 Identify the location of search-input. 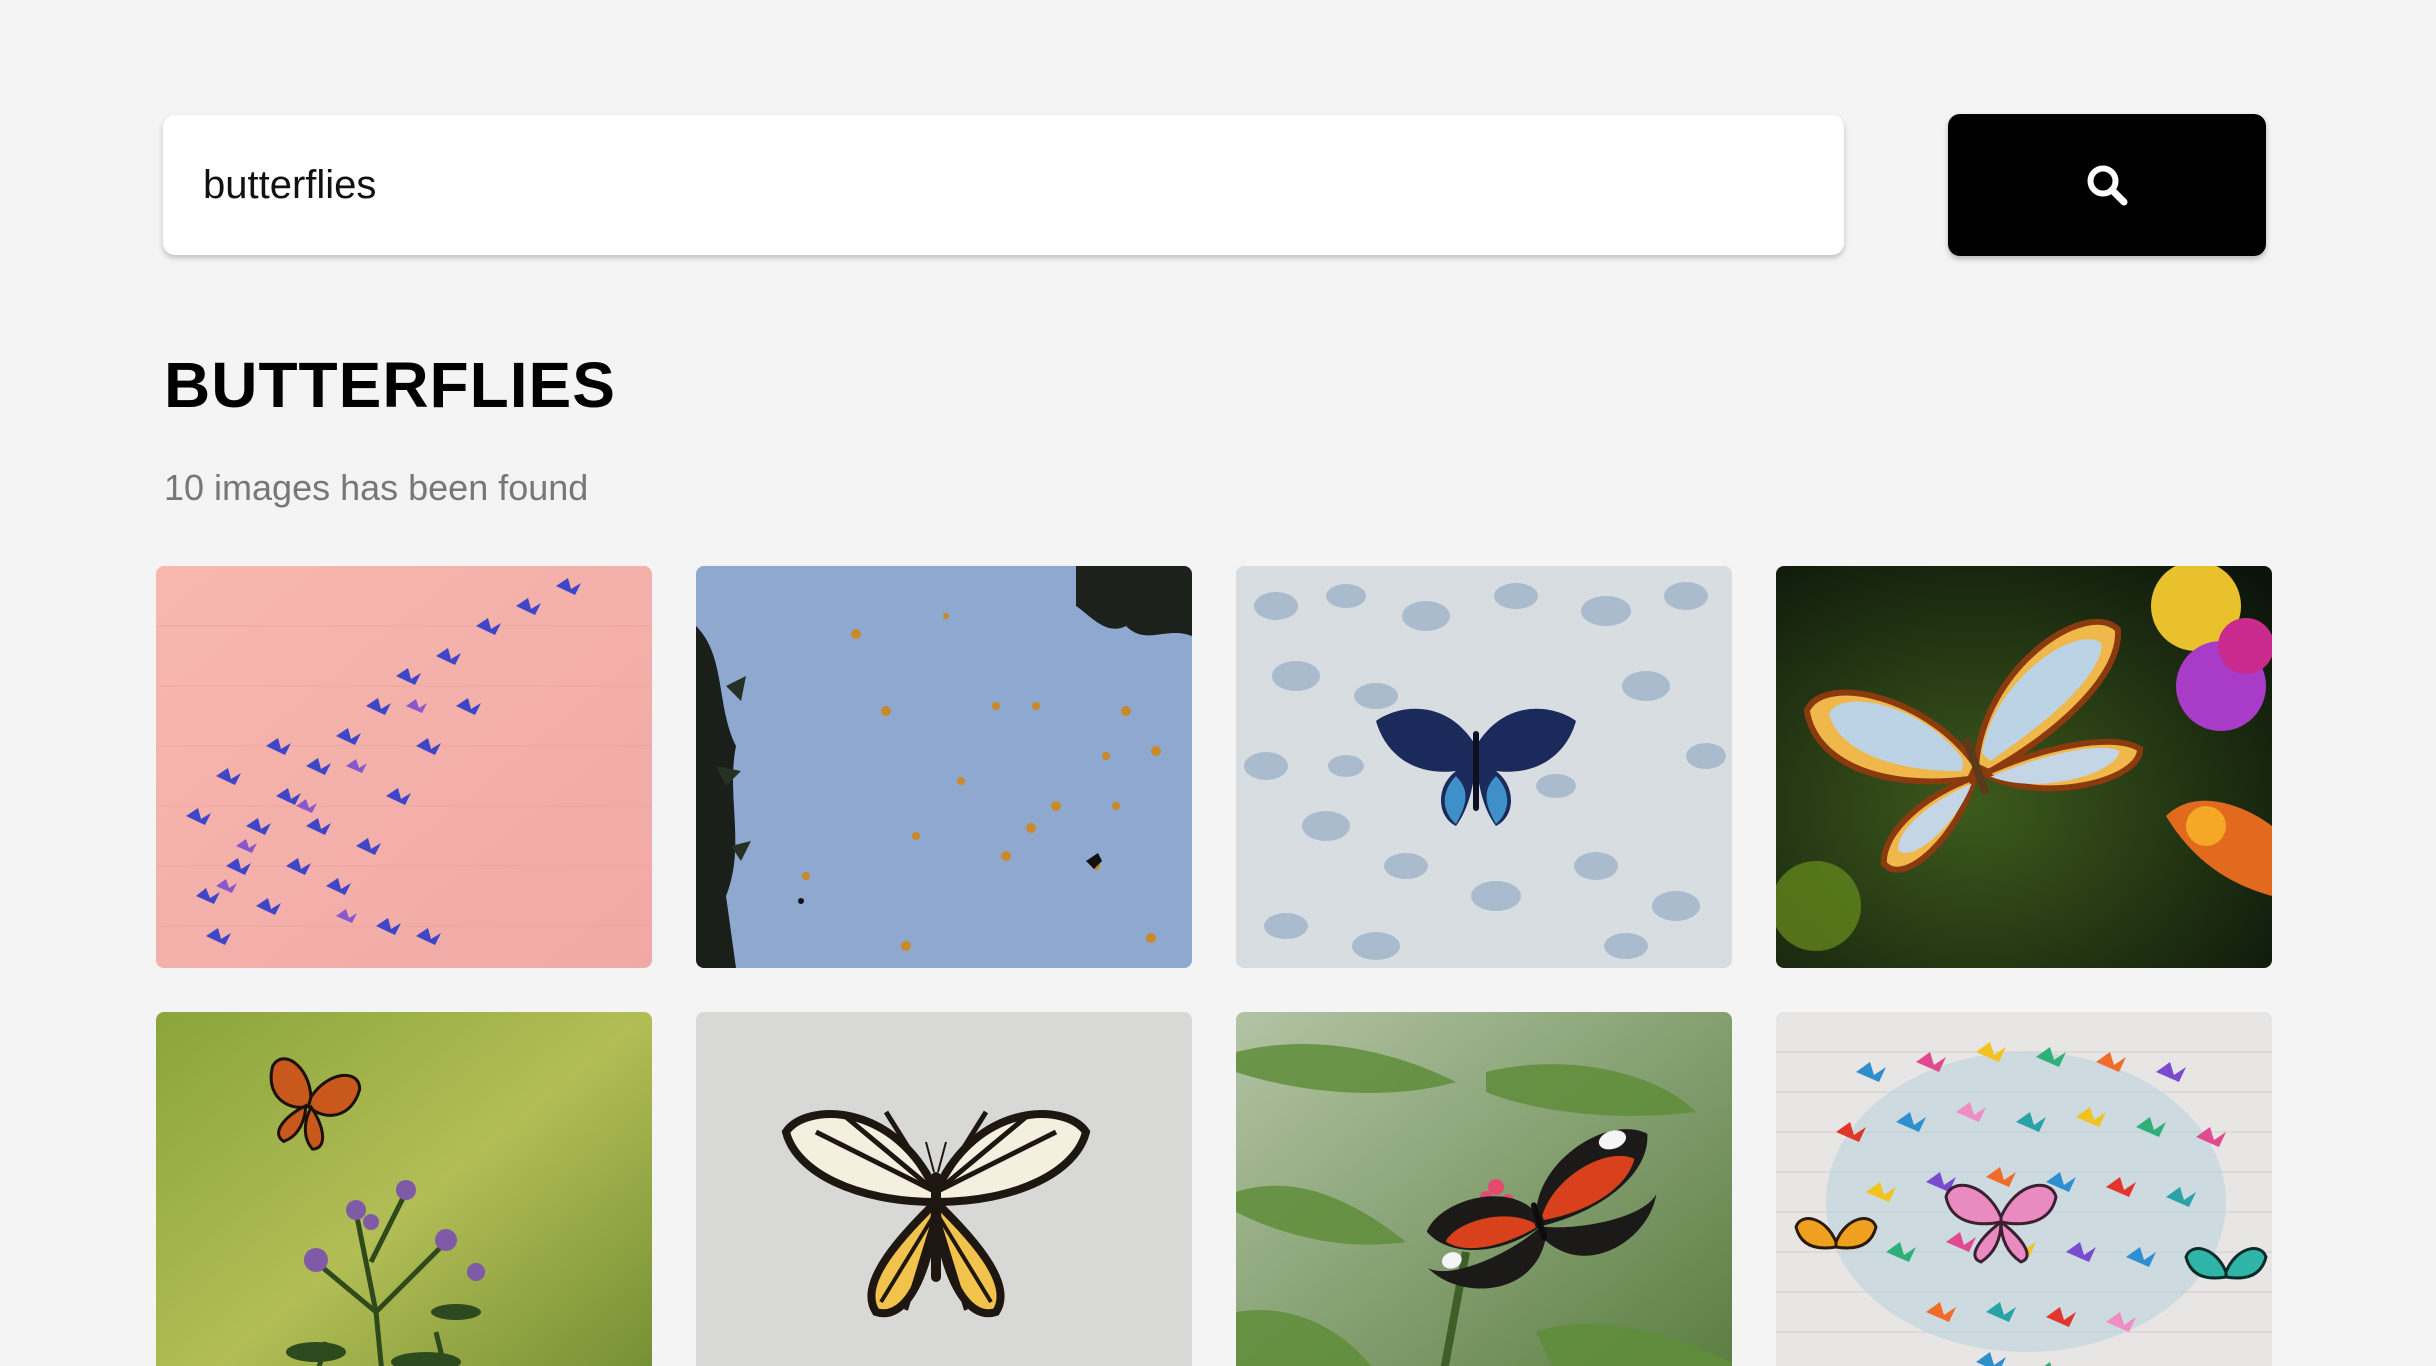
(1003, 185).